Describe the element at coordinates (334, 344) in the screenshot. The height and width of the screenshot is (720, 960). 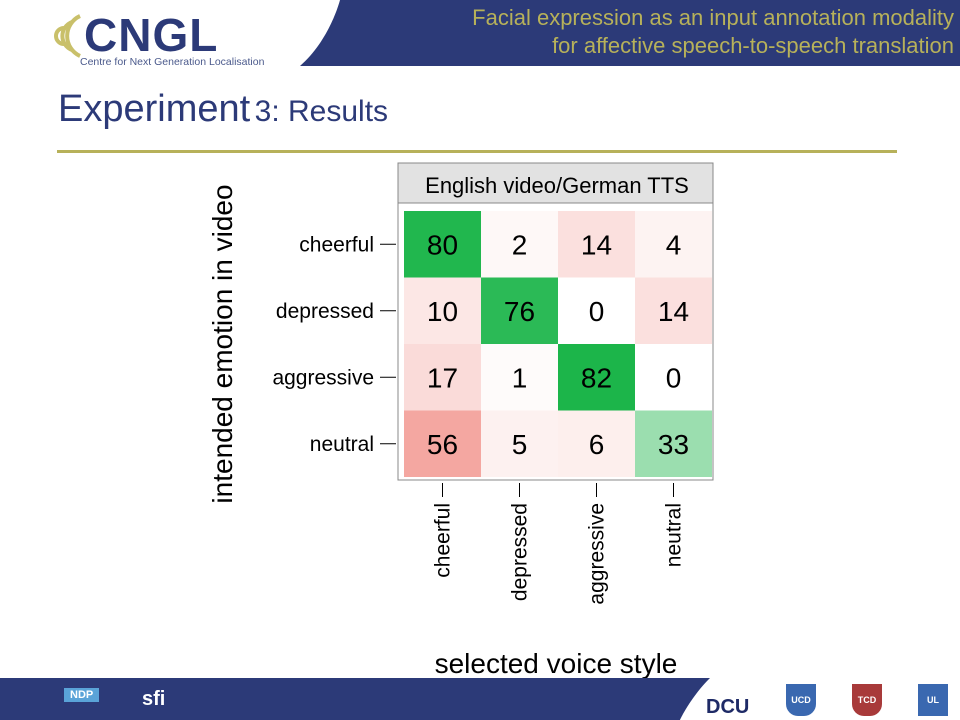
I see `row-tick-labels: cheerful depressed aggressive neutral` at that location.